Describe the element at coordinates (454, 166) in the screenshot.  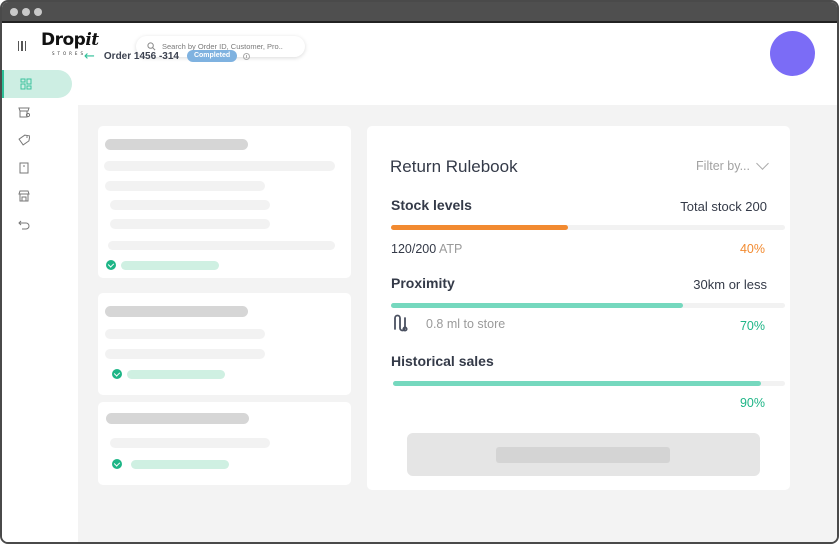
I see `rulebook-title: Return Rulebook` at that location.